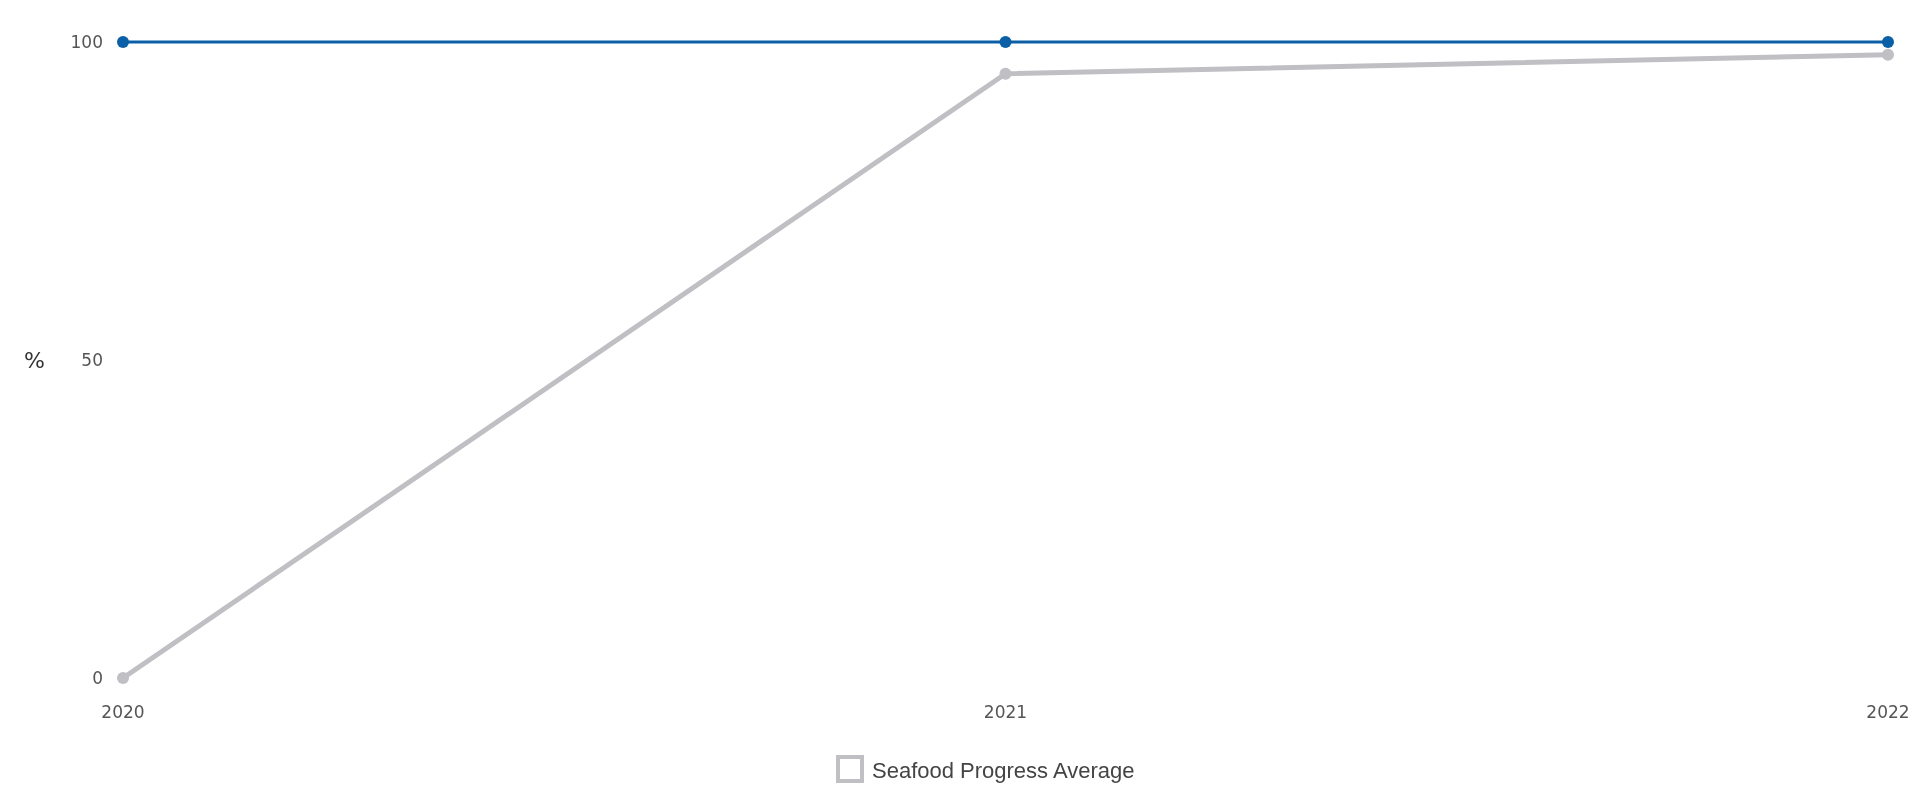 The image size is (1918, 800). I want to click on x-tick-label: 2020, so click(123, 712).